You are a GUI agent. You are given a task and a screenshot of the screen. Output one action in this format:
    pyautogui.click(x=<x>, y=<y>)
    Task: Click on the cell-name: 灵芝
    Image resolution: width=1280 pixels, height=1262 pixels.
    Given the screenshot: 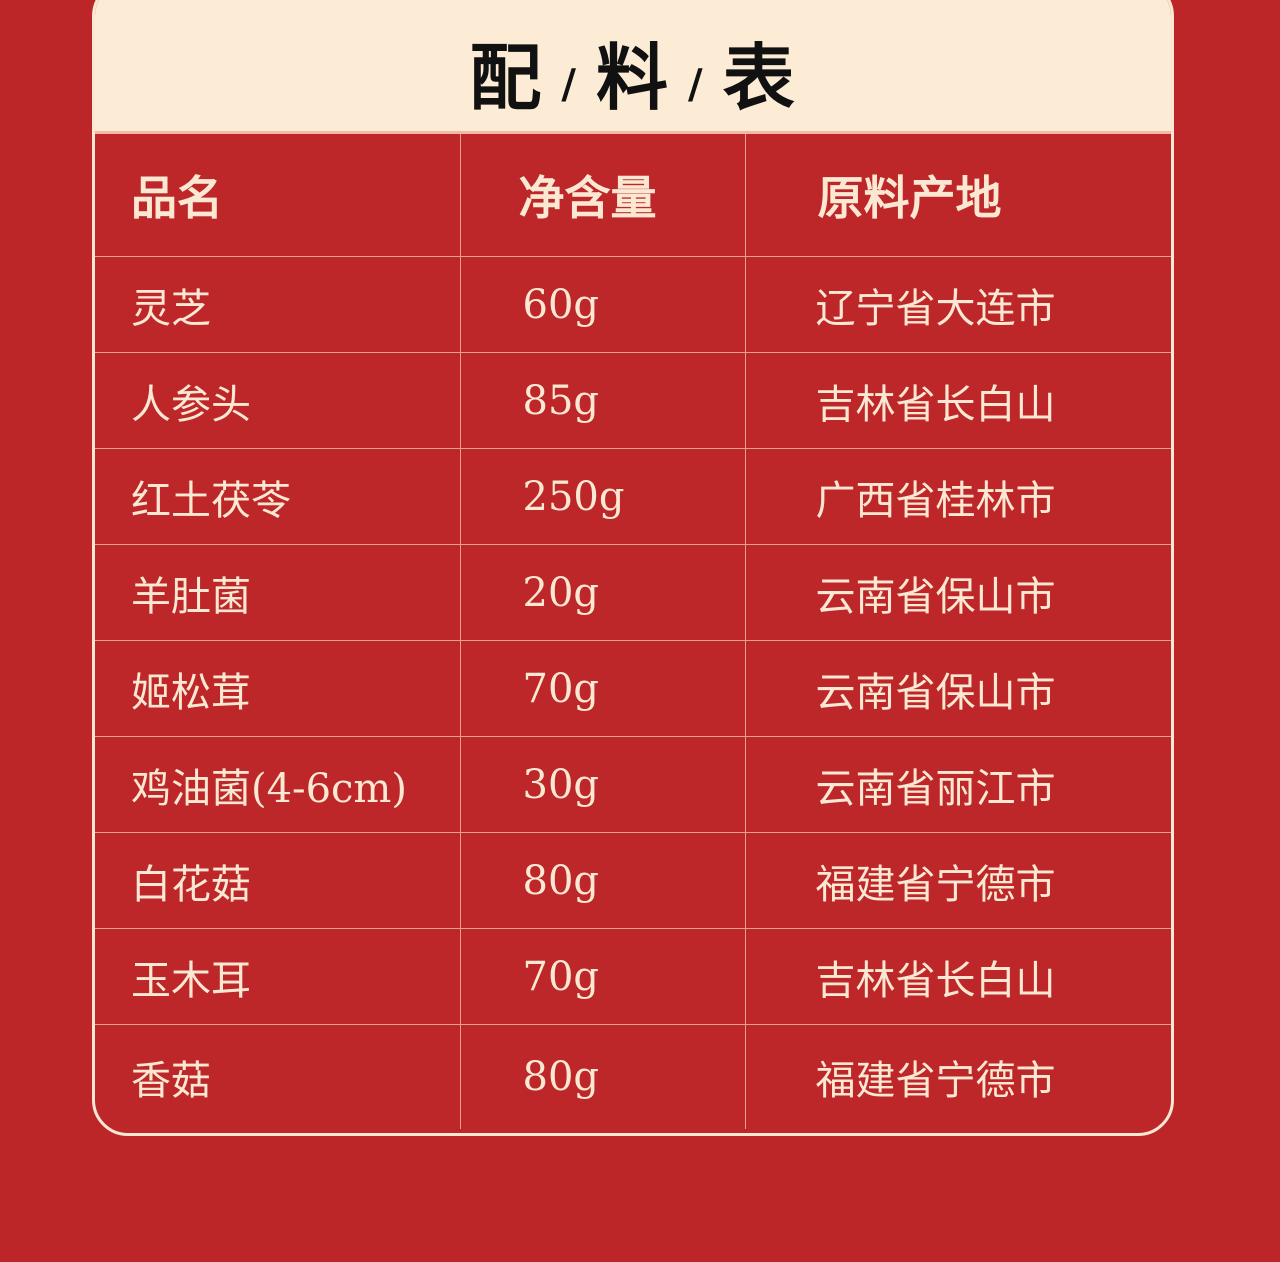 What is the action you would take?
    pyautogui.click(x=278, y=304)
    